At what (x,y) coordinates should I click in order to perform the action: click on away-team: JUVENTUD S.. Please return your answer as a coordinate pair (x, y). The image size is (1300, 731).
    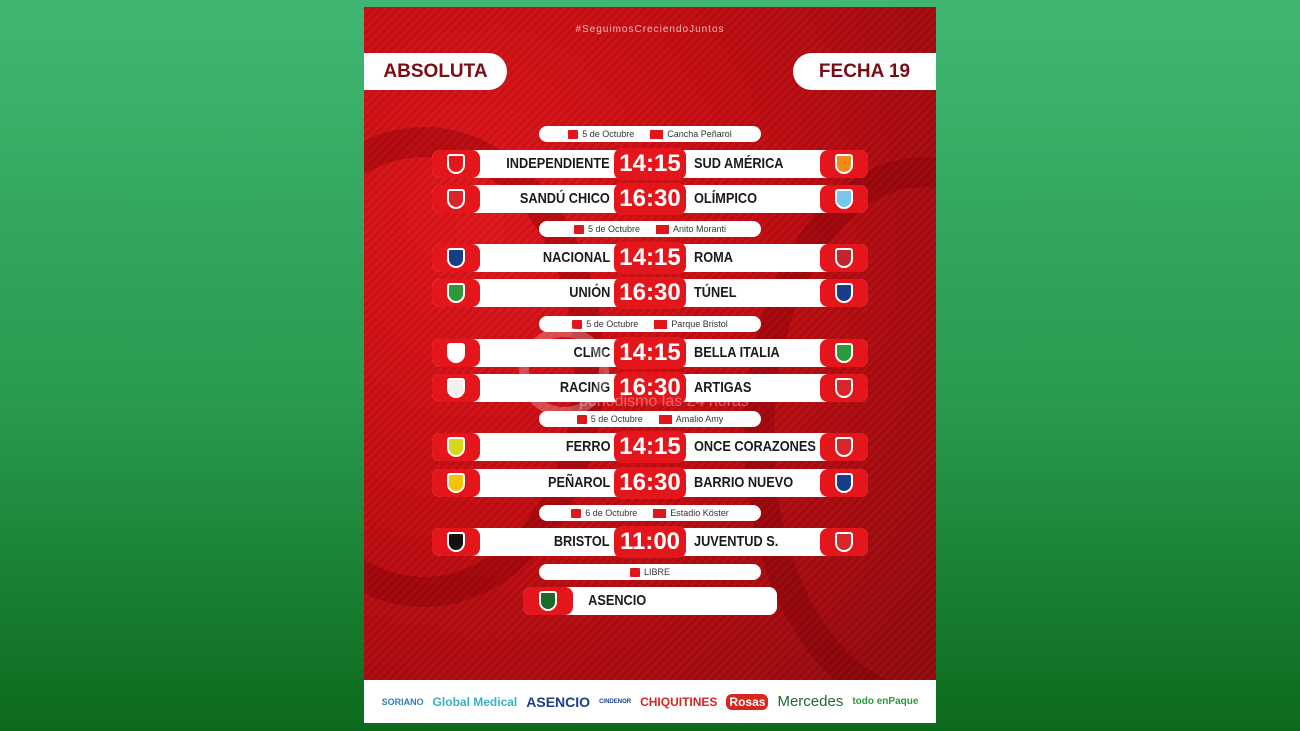
    Looking at the image, I should click on (736, 541).